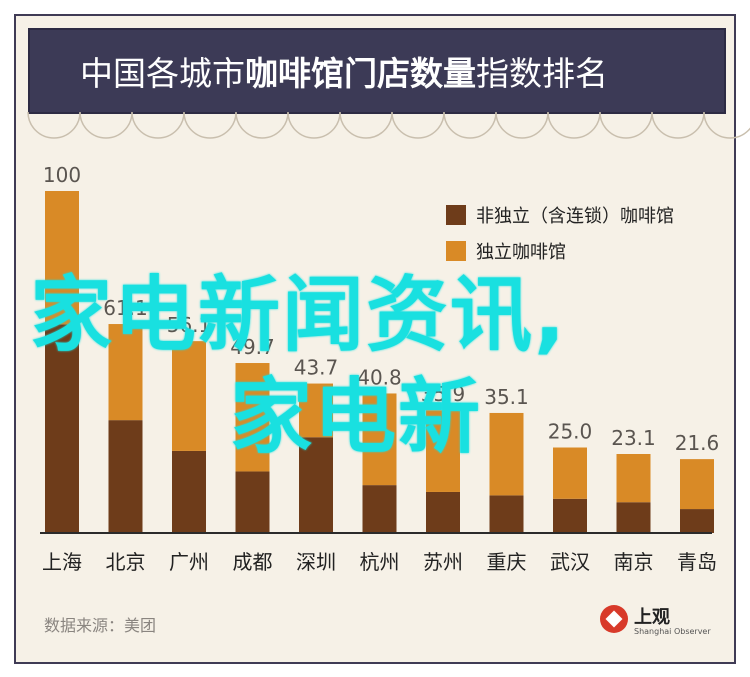 The height and width of the screenshot is (677, 750). Describe the element at coordinates (162, 73) in the screenshot. I see `title-part1: 中国各城市` at that location.